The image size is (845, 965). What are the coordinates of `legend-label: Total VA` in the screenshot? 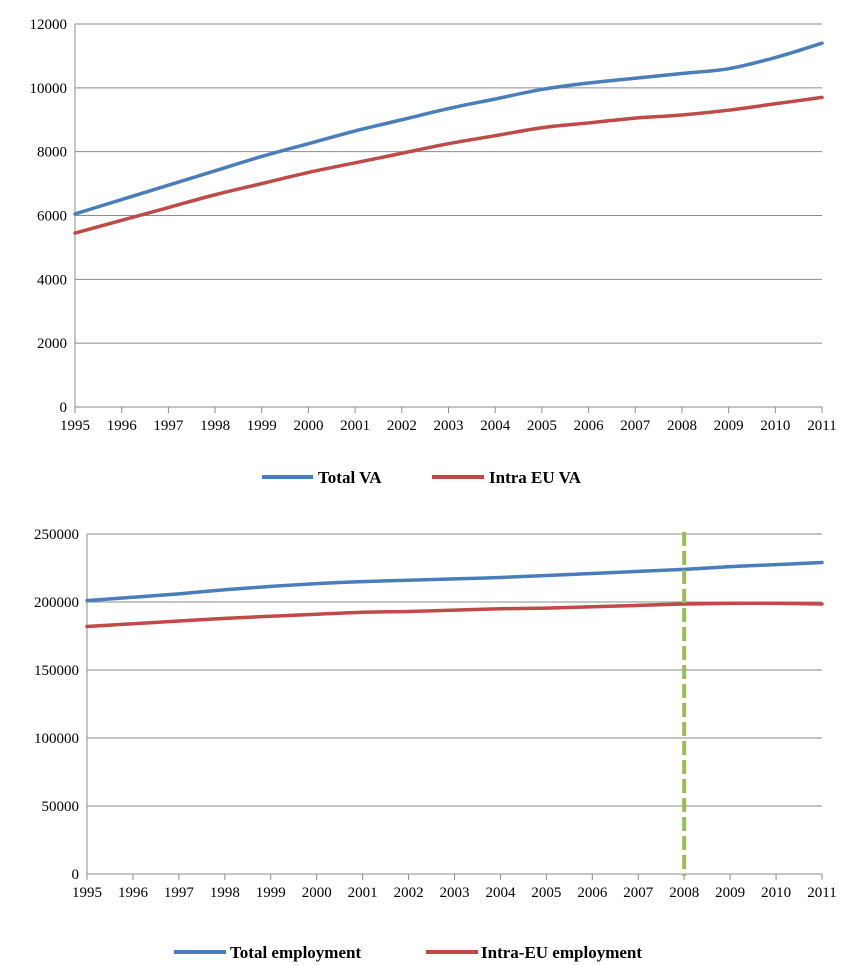 It's located at (350, 477).